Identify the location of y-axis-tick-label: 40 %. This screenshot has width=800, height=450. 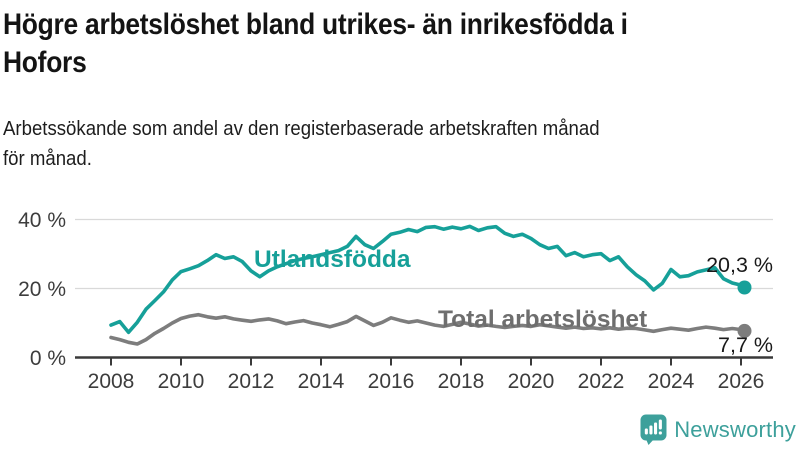
(42, 220).